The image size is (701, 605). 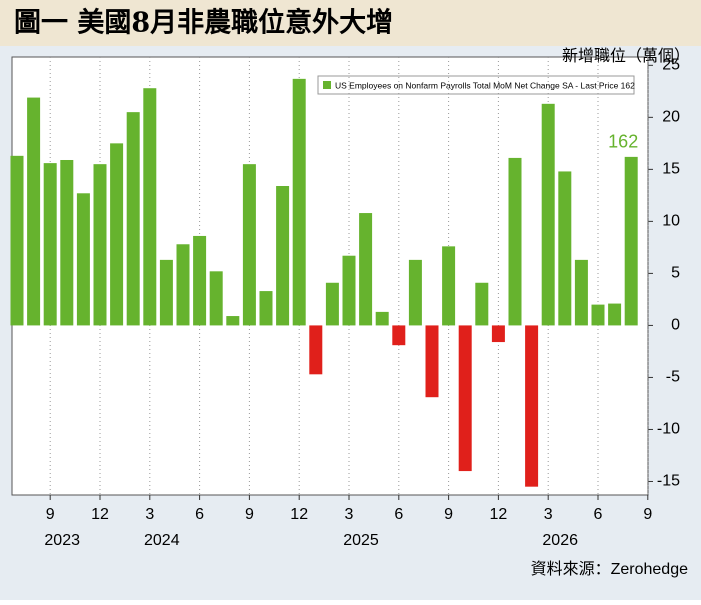 I want to click on year-label: 2026, so click(x=560, y=540).